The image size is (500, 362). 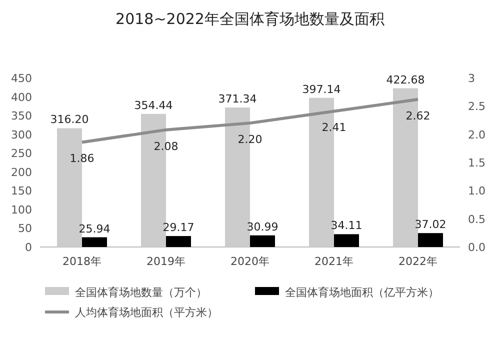 I want to click on data-label: 34.11, so click(x=346, y=225).